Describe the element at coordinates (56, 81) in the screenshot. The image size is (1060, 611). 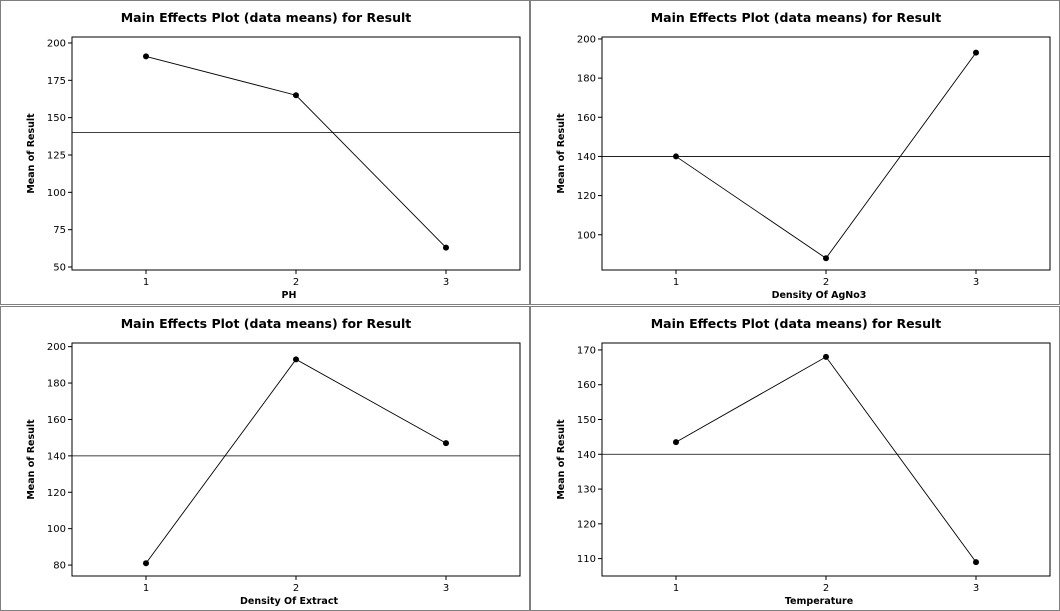
I see `y-tick-label: 175` at that location.